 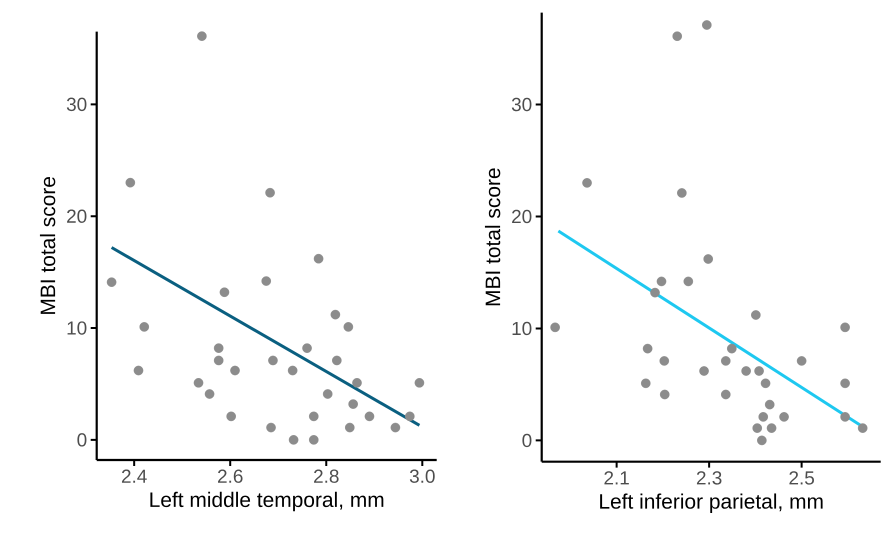 What do you see at coordinates (134, 476) in the screenshot?
I see `x-tick-label: 2.4` at bounding box center [134, 476].